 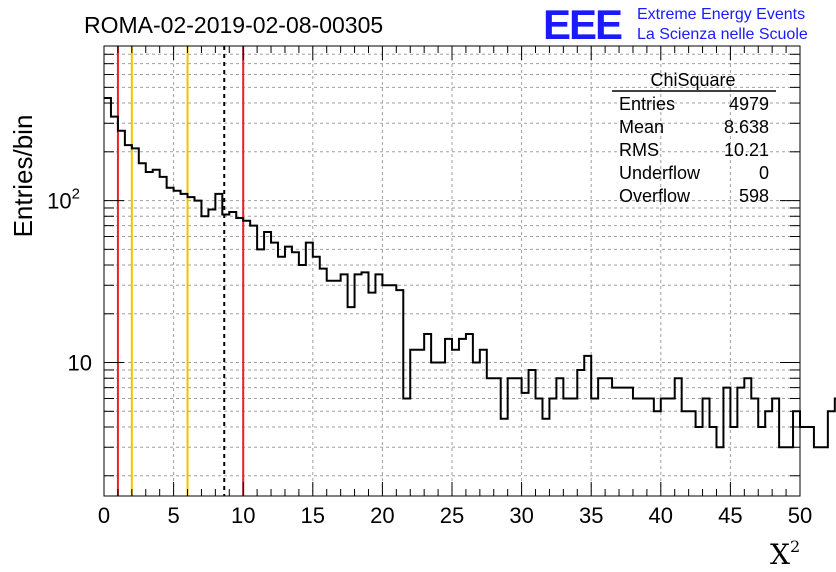 What do you see at coordinates (647, 104) in the screenshot?
I see `stats-row-label: Entries` at bounding box center [647, 104].